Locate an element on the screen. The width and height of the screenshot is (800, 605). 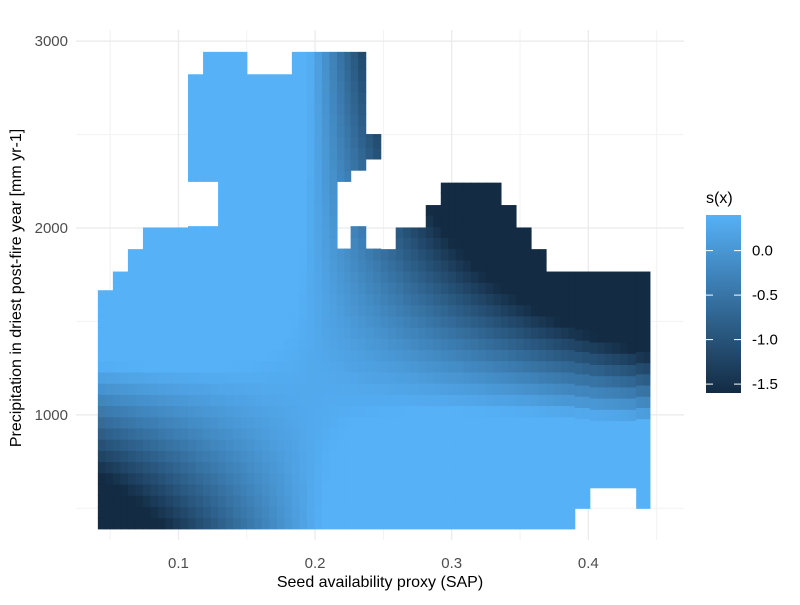
x-tick-label: 0.4 is located at coordinates (588, 563).